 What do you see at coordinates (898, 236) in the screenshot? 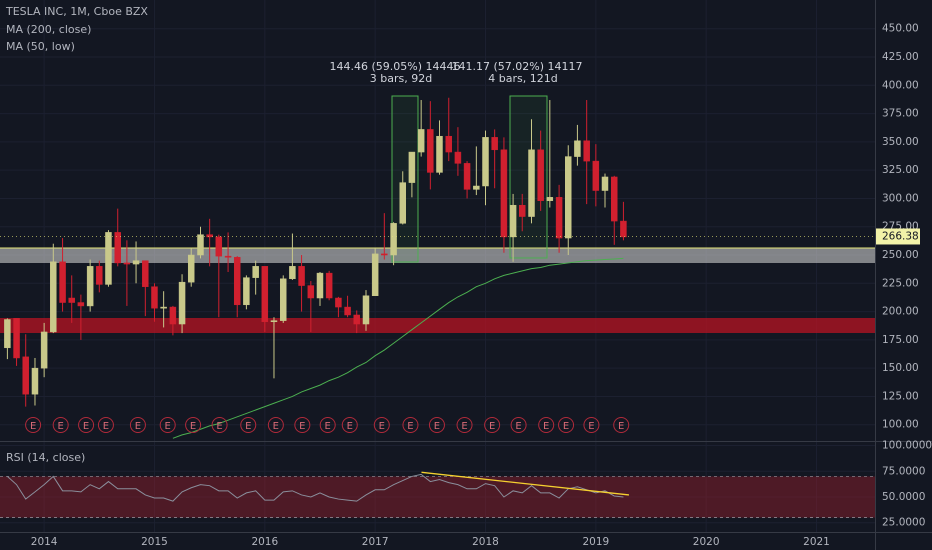
I see `last-price-box` at bounding box center [898, 236].